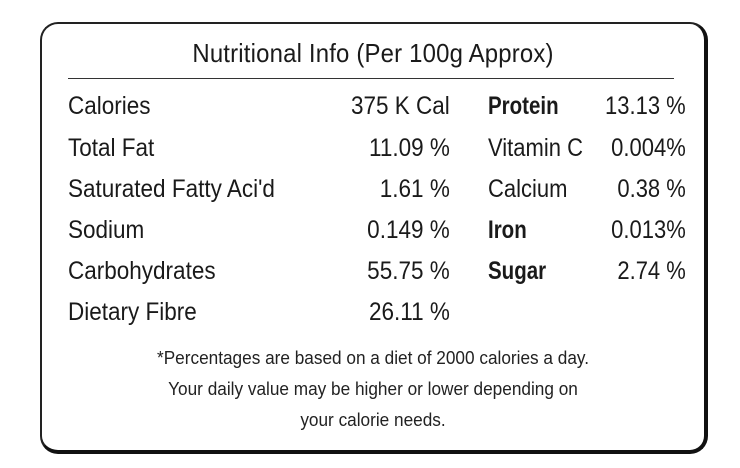 The height and width of the screenshot is (468, 740). I want to click on nutrient-row: Sodium 0.149 % Iron 0.013%, so click(373, 230).